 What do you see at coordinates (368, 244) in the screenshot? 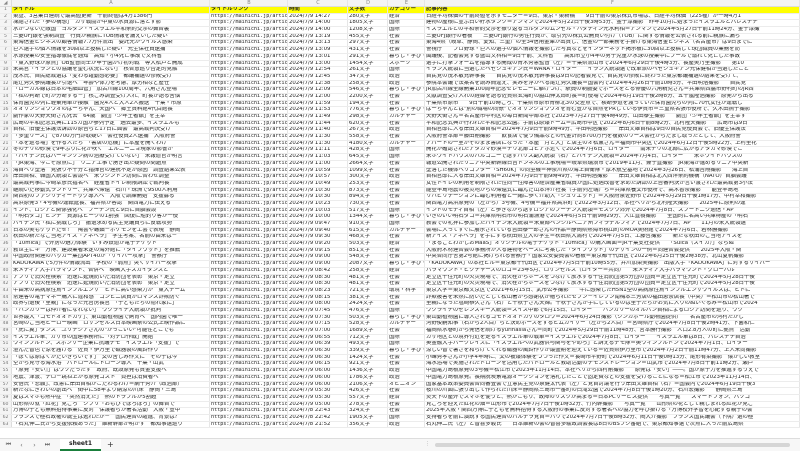
I see `cell-chars: 503文字` at bounding box center [368, 244].